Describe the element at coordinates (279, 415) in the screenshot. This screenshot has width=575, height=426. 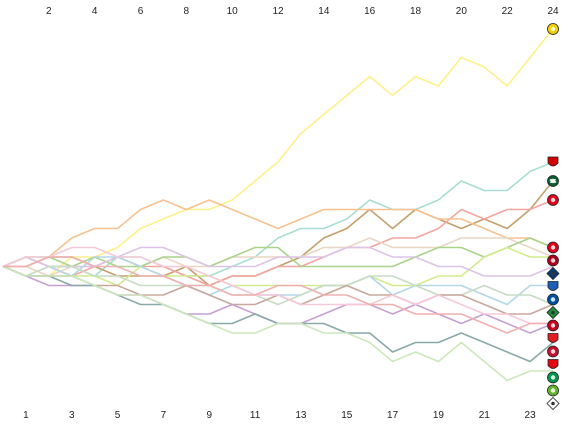
I see `bottom-x-axis: 1 3 5 7 9 11 13 15 17 19 21 23` at that location.